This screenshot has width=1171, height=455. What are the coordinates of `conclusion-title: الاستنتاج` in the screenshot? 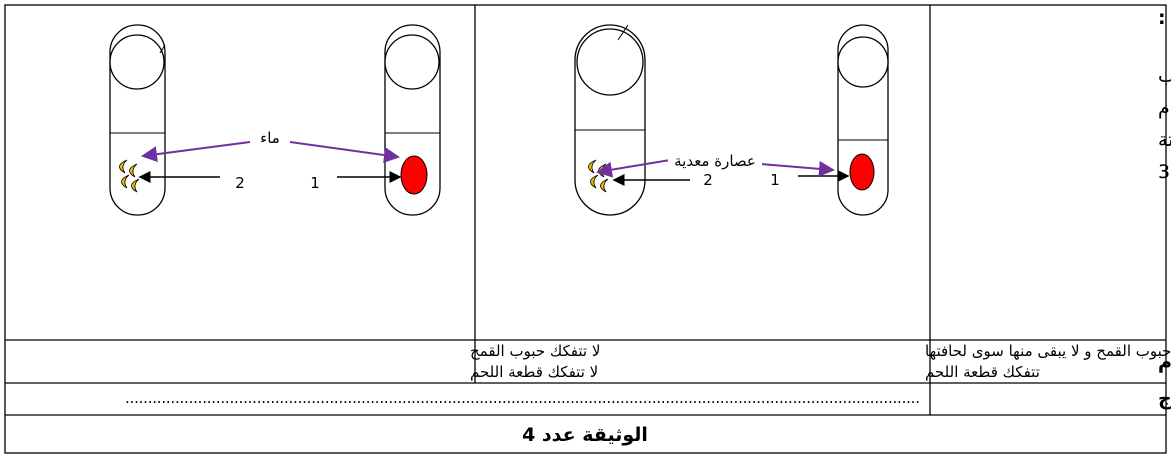 It's located at (1164, 399).